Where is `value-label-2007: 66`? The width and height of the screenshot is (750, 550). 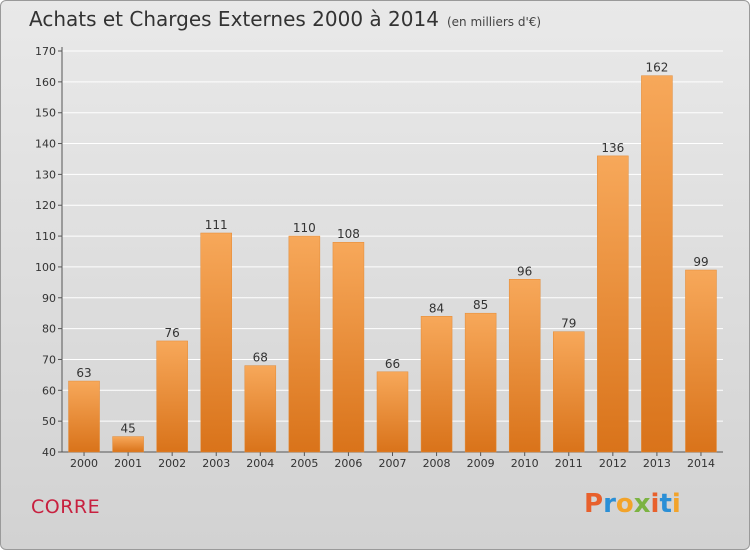
value-label-2007: 66 is located at coordinates (392, 364).